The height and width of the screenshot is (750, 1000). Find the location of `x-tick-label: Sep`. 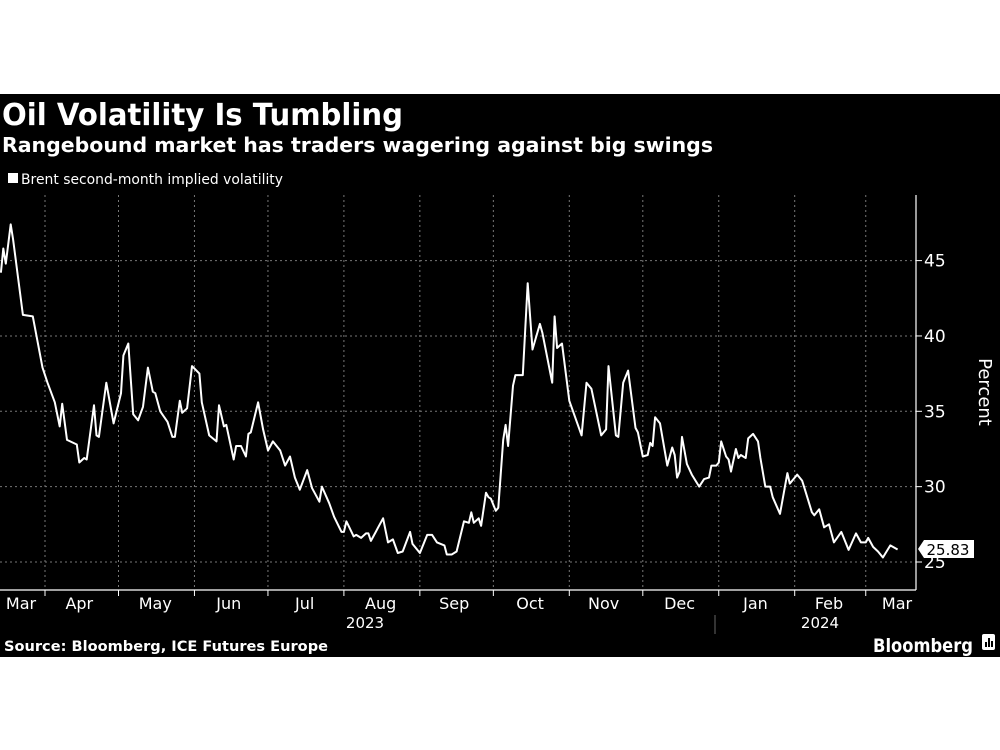

x-tick-label: Sep is located at coordinates (454, 603).